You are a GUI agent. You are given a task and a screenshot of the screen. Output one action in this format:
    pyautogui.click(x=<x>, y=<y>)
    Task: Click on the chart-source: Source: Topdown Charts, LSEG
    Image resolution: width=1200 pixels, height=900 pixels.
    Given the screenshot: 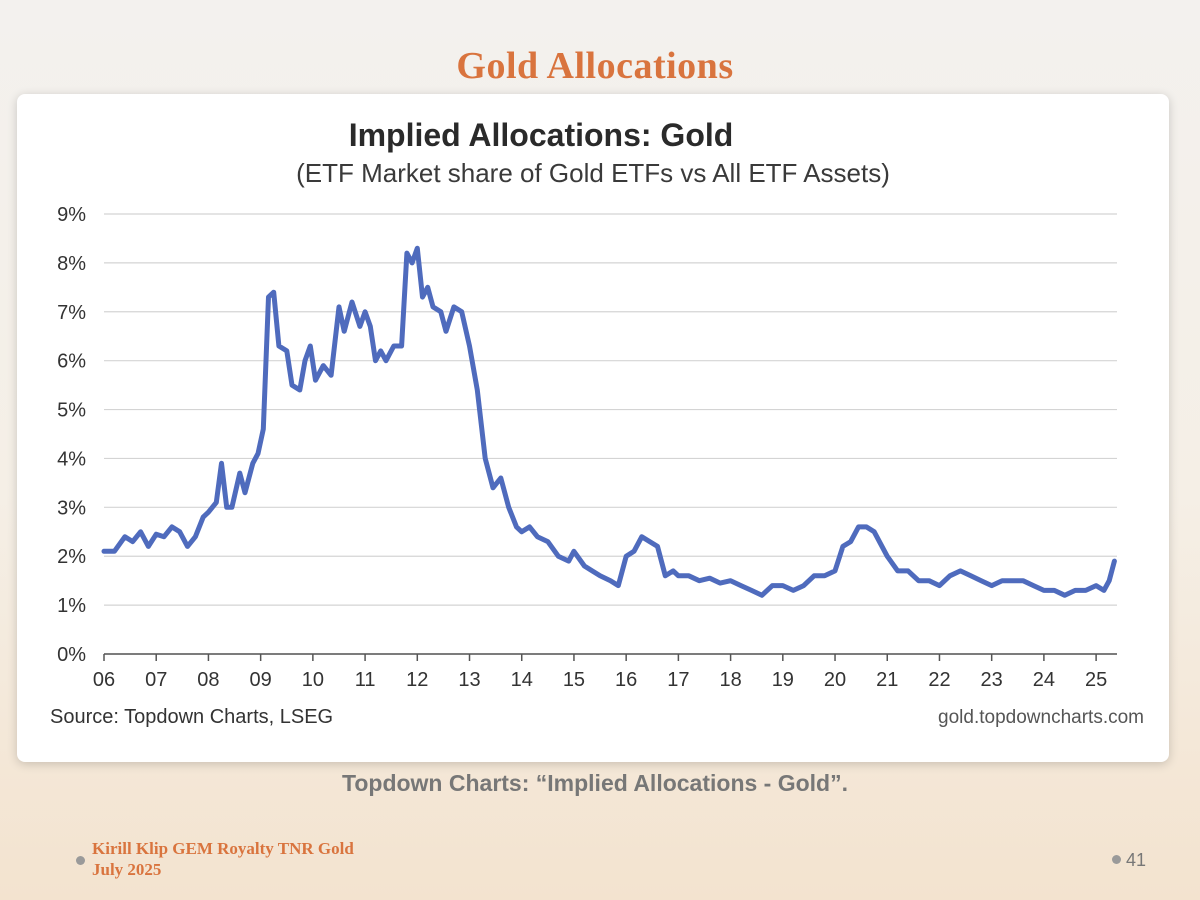 What is the action you would take?
    pyautogui.click(x=191, y=717)
    